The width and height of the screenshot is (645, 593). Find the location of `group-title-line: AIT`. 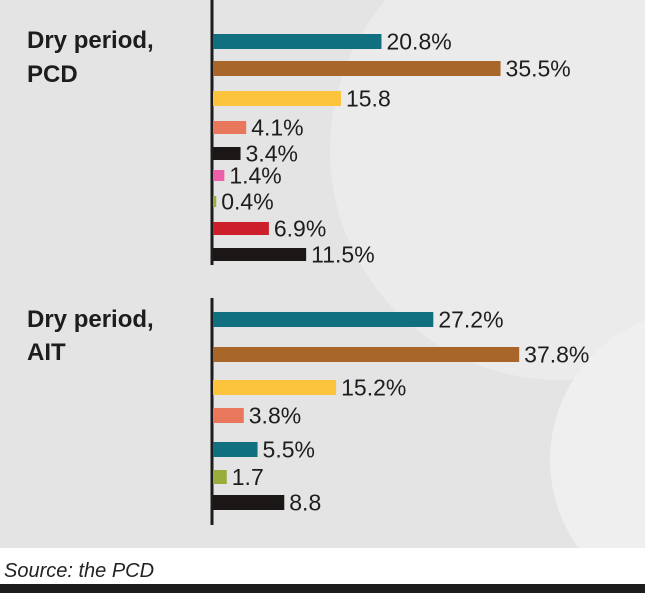

group-title-line: AIT is located at coordinates (46, 352).